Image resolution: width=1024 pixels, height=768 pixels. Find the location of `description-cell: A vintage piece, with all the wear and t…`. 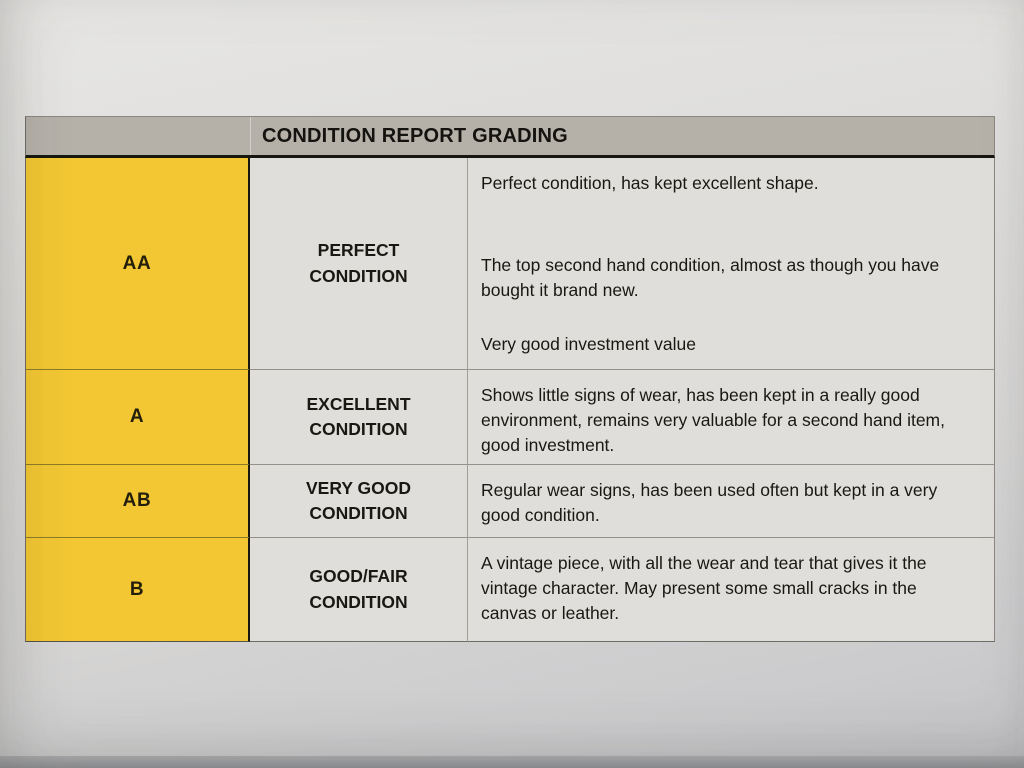

description-cell: A vintage piece, with all the wear and t… is located at coordinates (731, 590).